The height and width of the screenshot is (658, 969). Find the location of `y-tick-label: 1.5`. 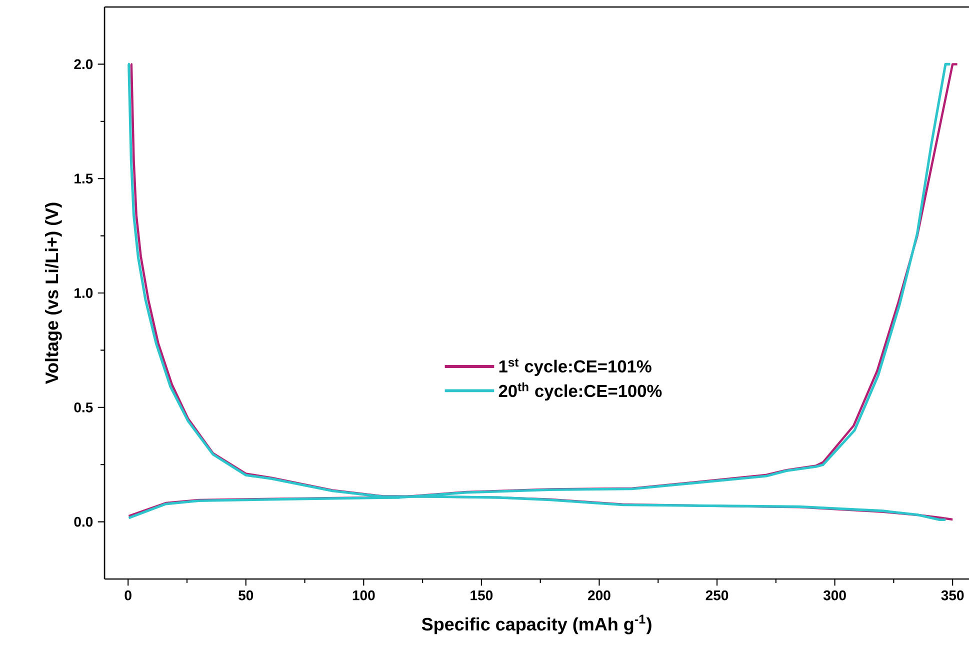

y-tick-label: 1.5 is located at coordinates (83, 179).